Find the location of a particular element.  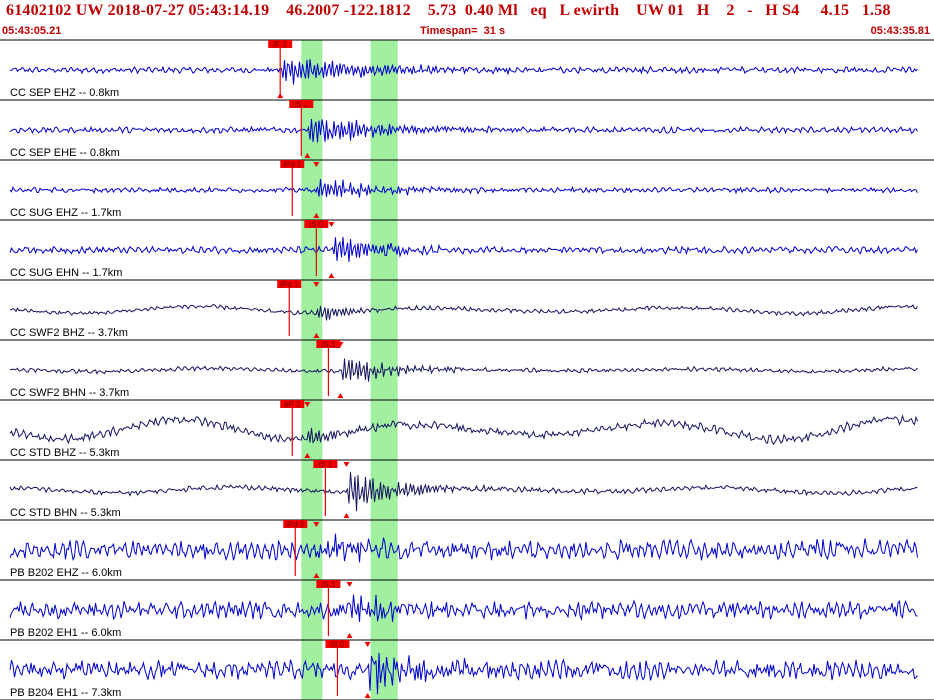

station-label: PB B202 EHZ -- 6.0km is located at coordinates (66, 573).